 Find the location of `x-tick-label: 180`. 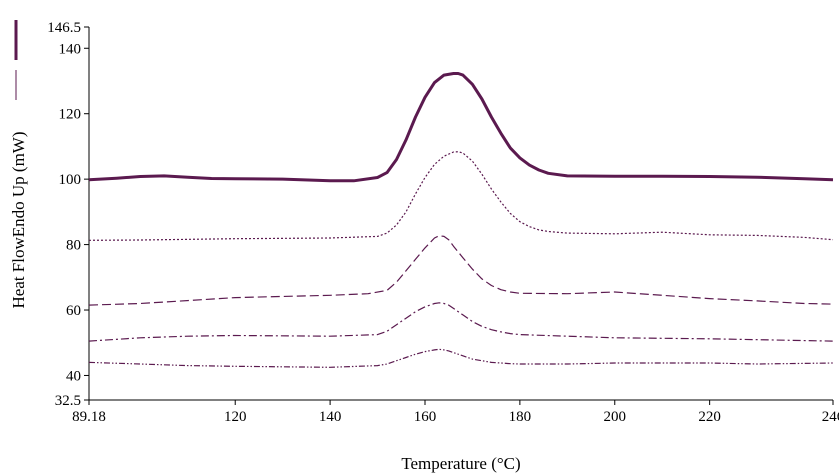

x-tick-label: 180 is located at coordinates (520, 417).